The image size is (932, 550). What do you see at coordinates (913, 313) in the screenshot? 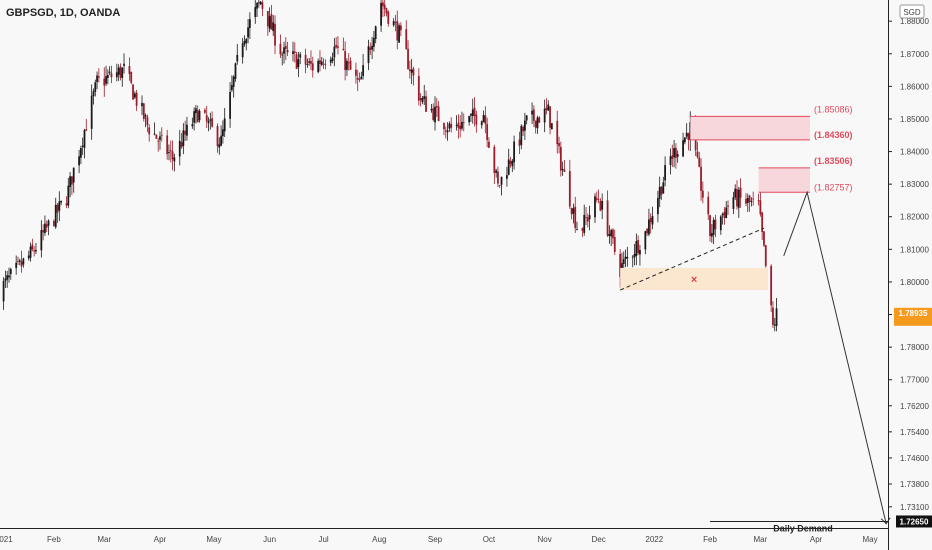
I see `current-price-label: 1.78935` at bounding box center [913, 313].